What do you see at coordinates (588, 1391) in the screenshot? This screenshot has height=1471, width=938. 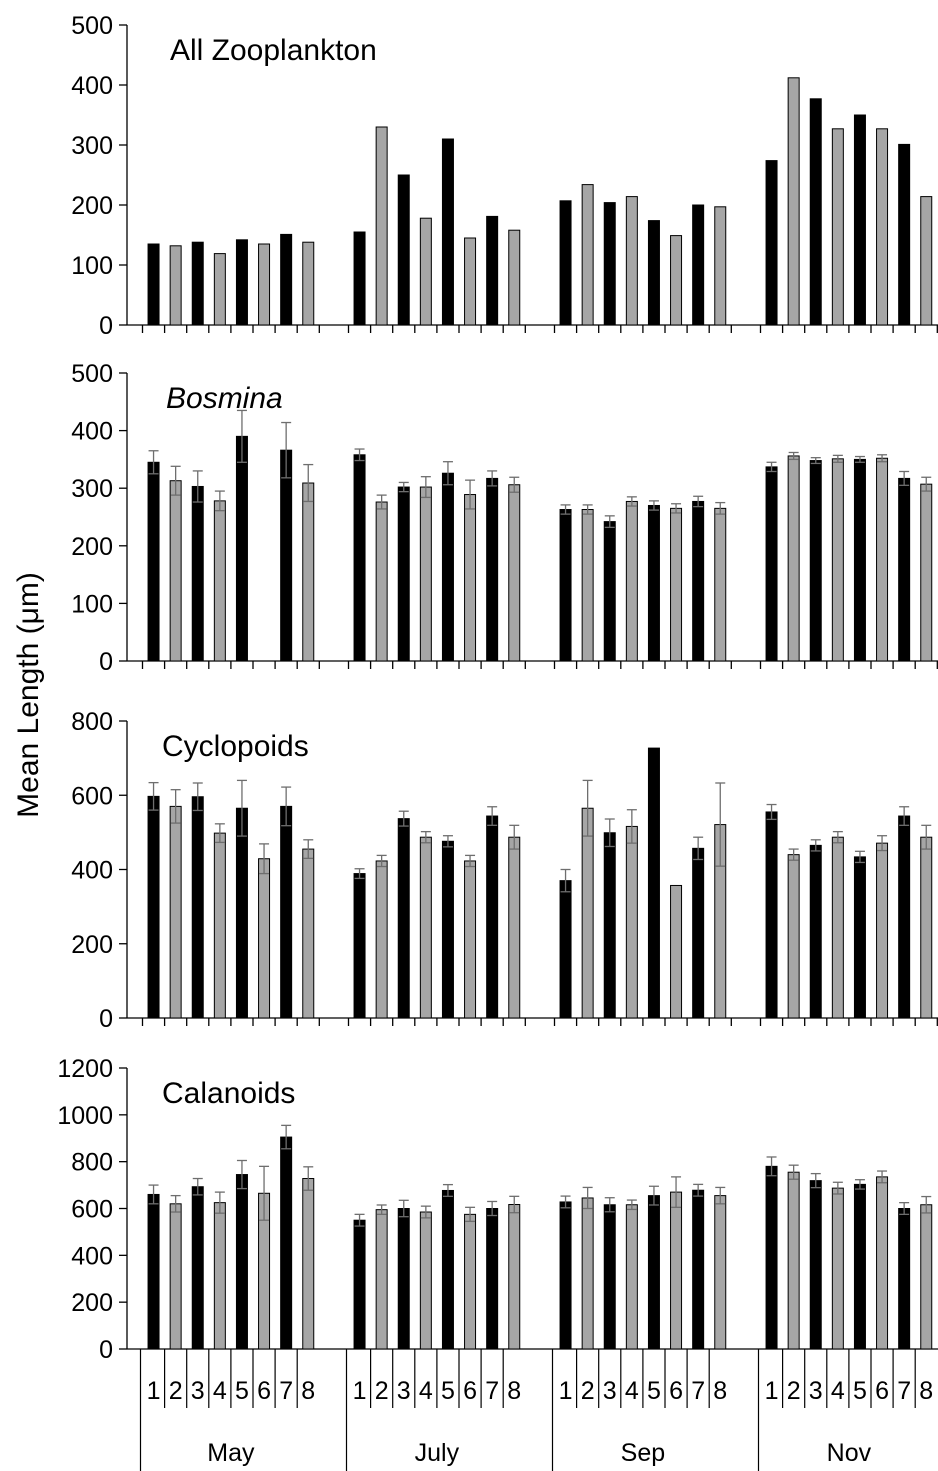 I see `station-label: 2` at bounding box center [588, 1391].